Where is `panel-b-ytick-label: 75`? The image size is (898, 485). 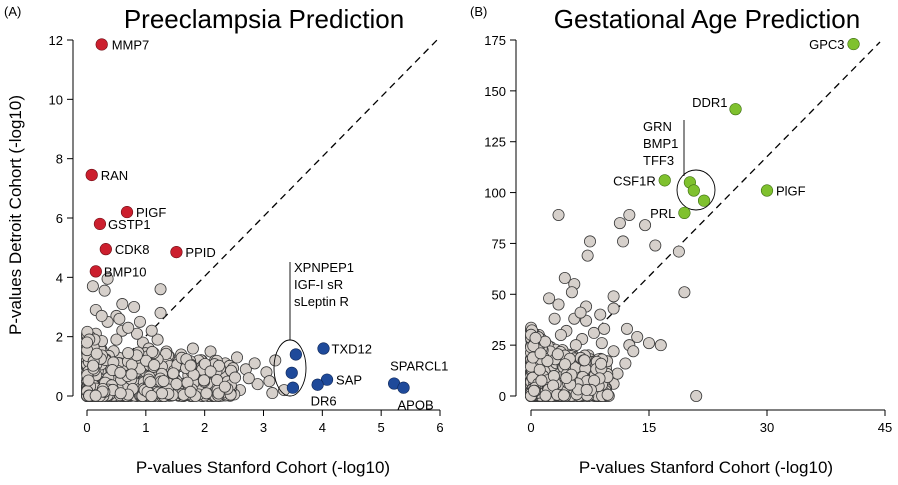
panel-b-ytick-label: 75 is located at coordinates (499, 243).